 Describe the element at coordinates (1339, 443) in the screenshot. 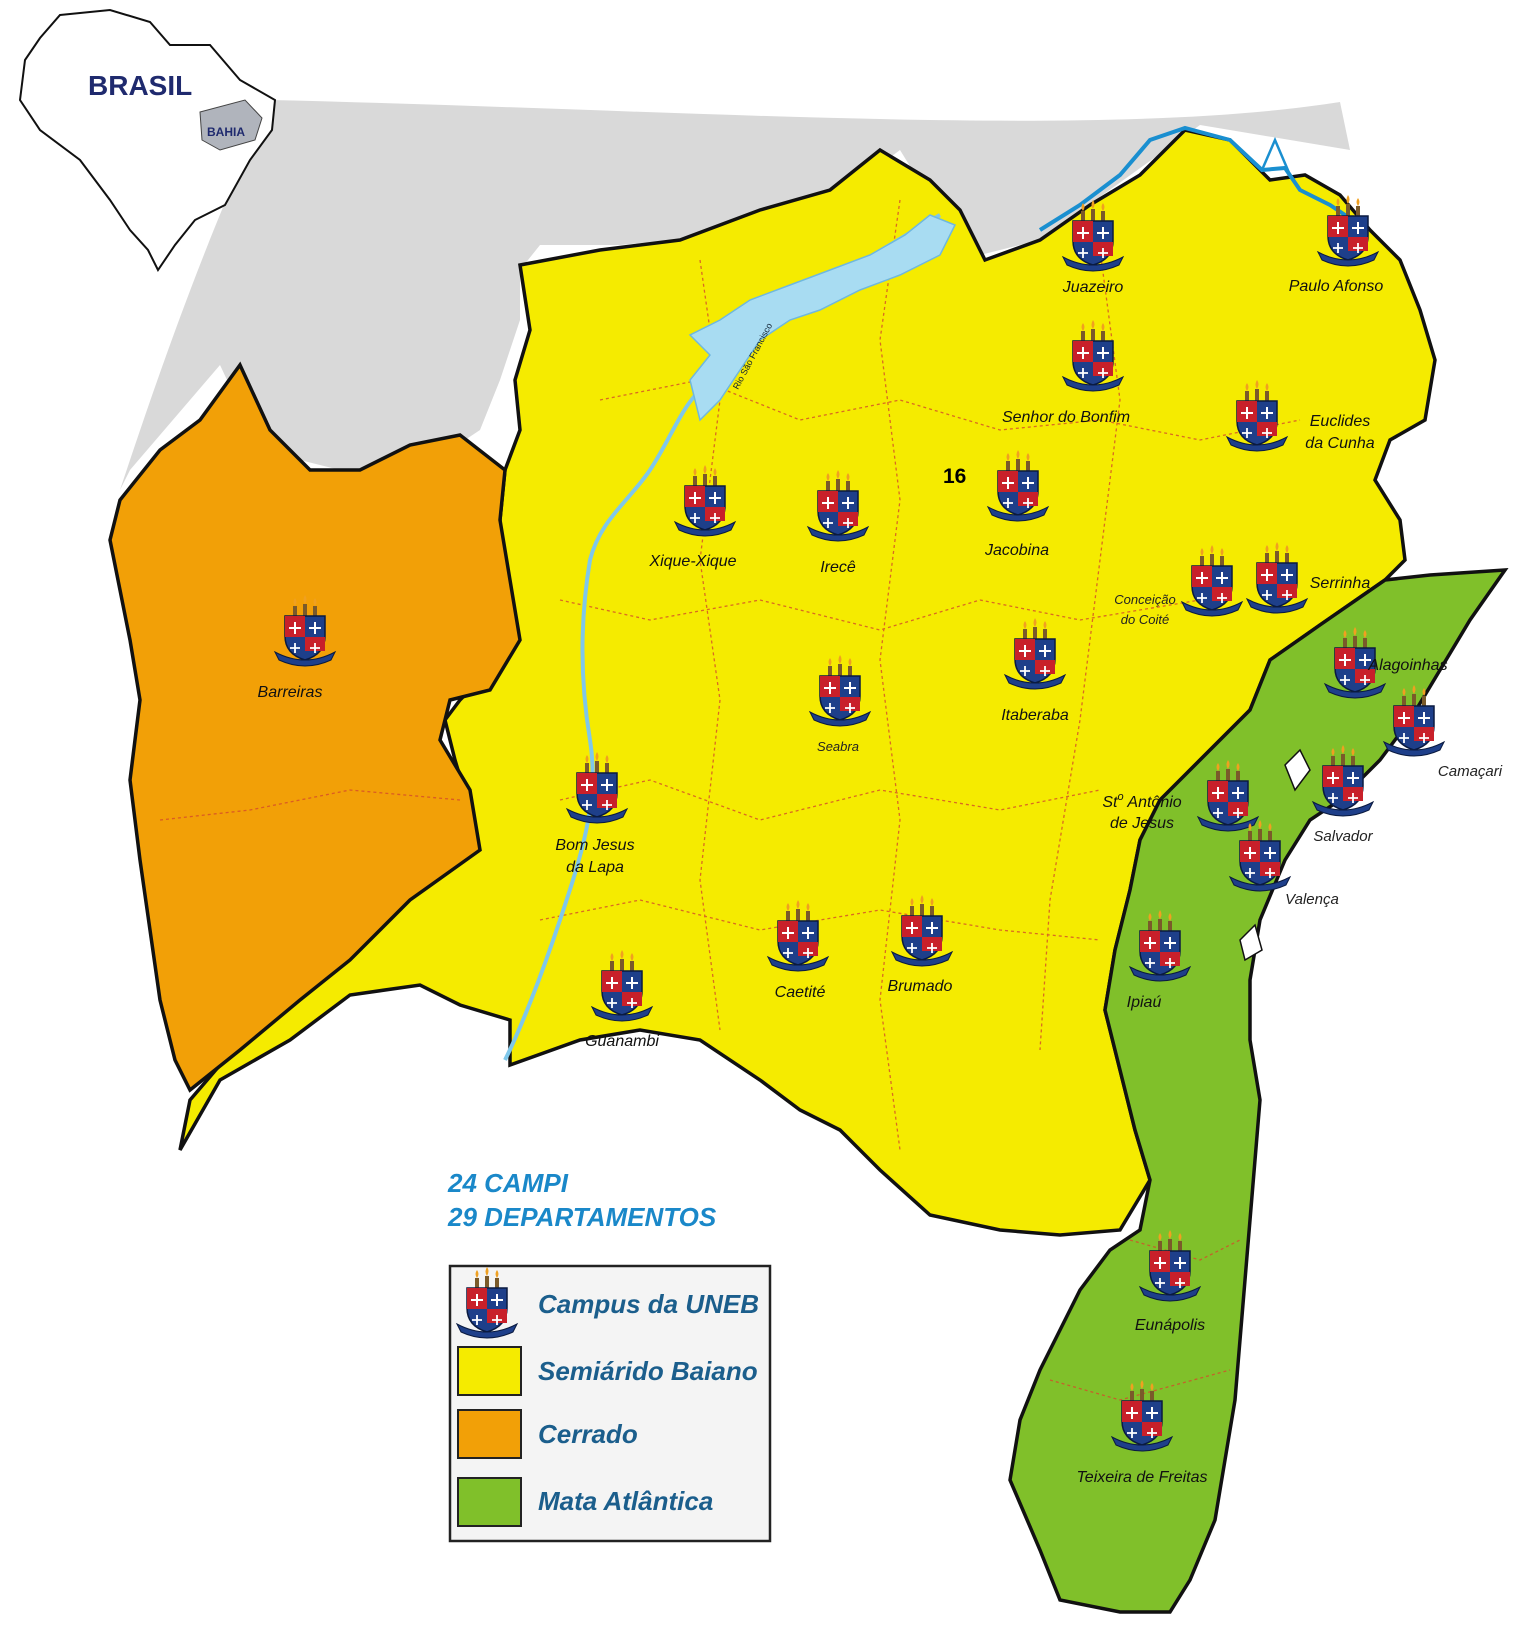

I see `campus-label-line2: da Cunha` at that location.